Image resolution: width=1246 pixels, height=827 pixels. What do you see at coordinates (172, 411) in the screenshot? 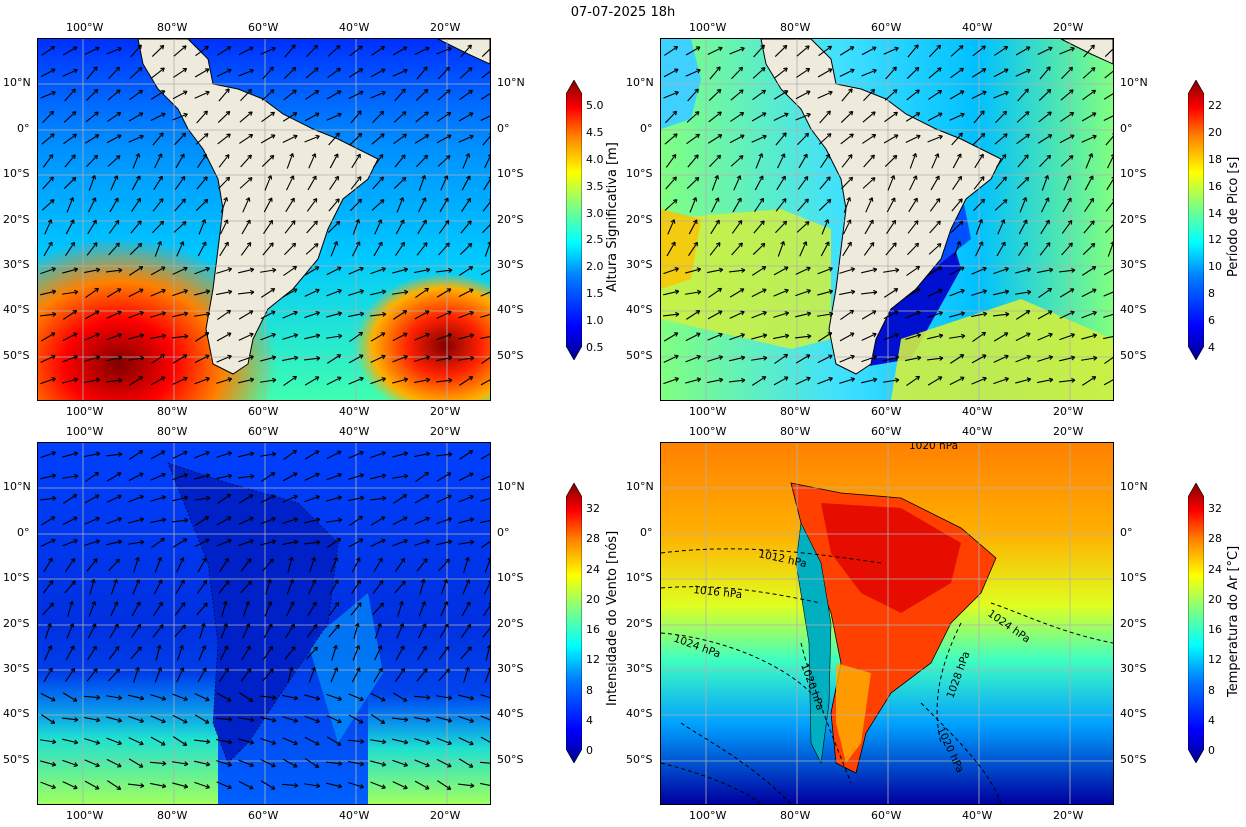
I see `lon-tick-label-bottom: 80°W` at bounding box center [172, 411].